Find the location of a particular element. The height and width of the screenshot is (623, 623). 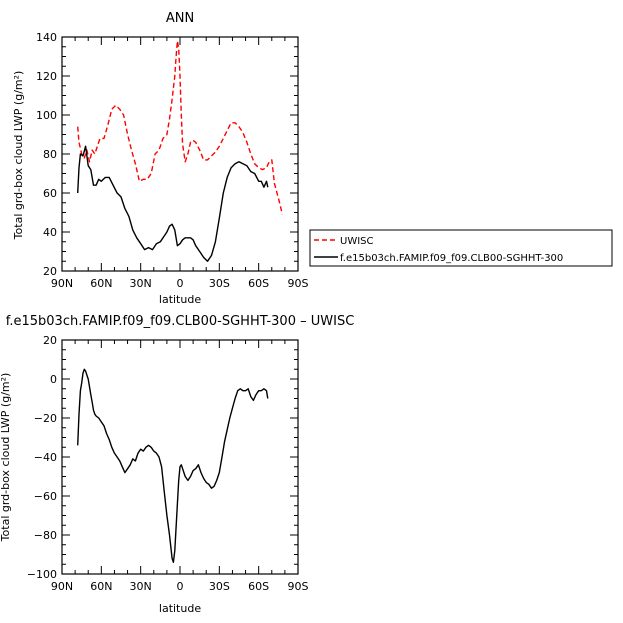

y-tick-label: 120 is located at coordinates (46, 76).